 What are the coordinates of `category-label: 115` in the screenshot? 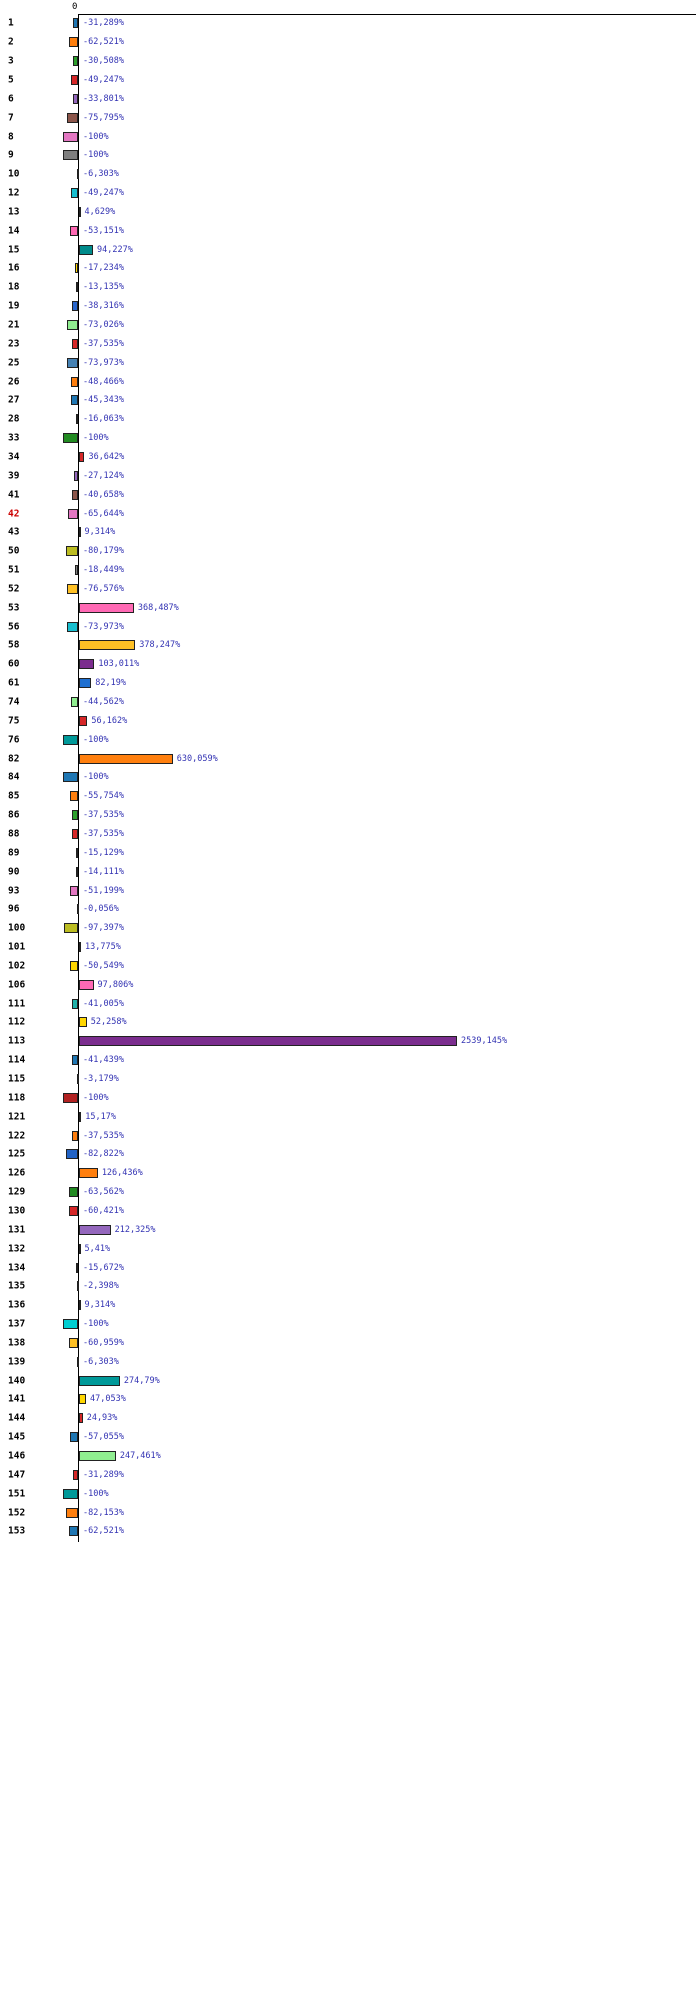 It's located at (17, 1079).